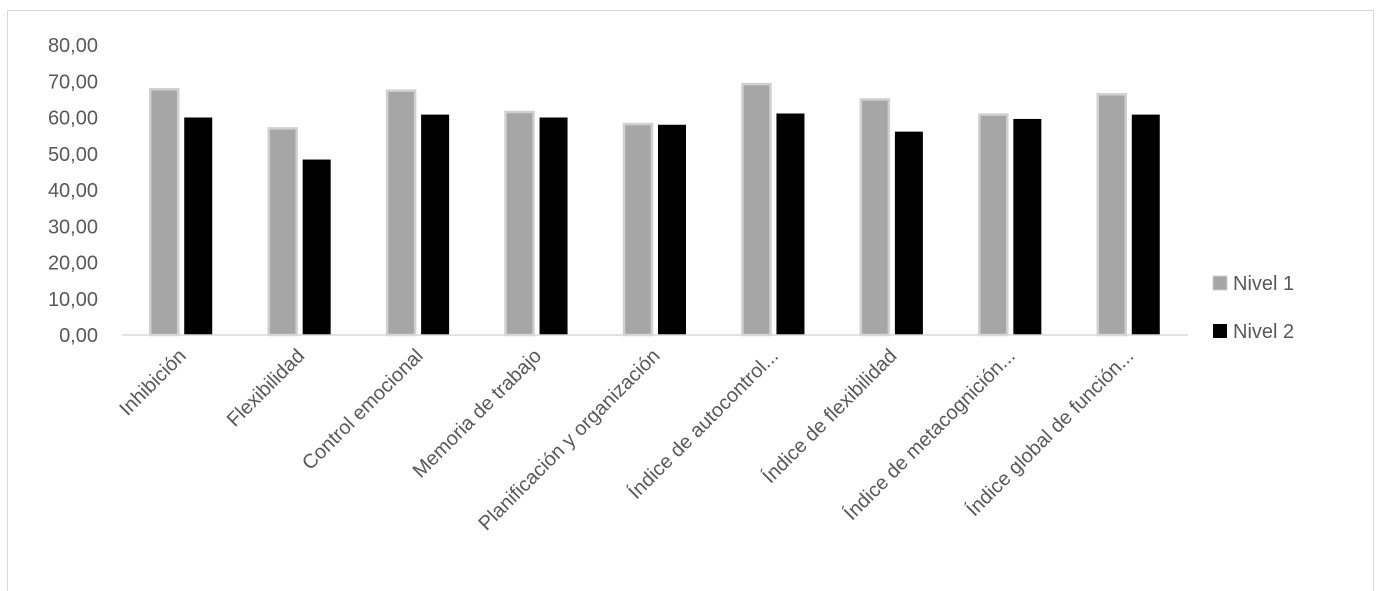  I want to click on x-tick-label: Memoria de trabajo, so click(477, 413).